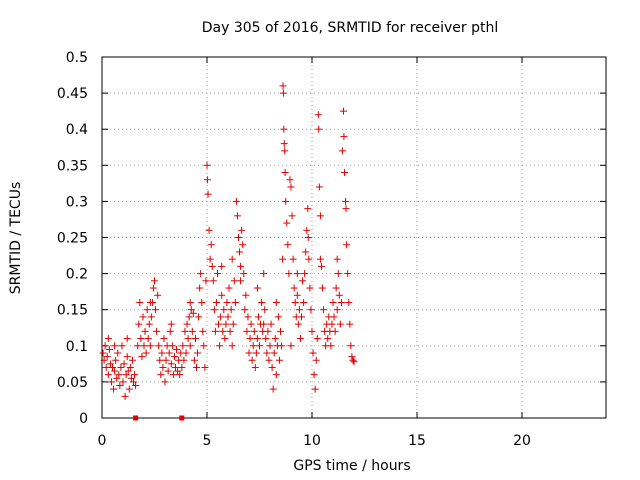  Describe the element at coordinates (417, 441) in the screenshot. I see `x-tick-label: 15` at that location.